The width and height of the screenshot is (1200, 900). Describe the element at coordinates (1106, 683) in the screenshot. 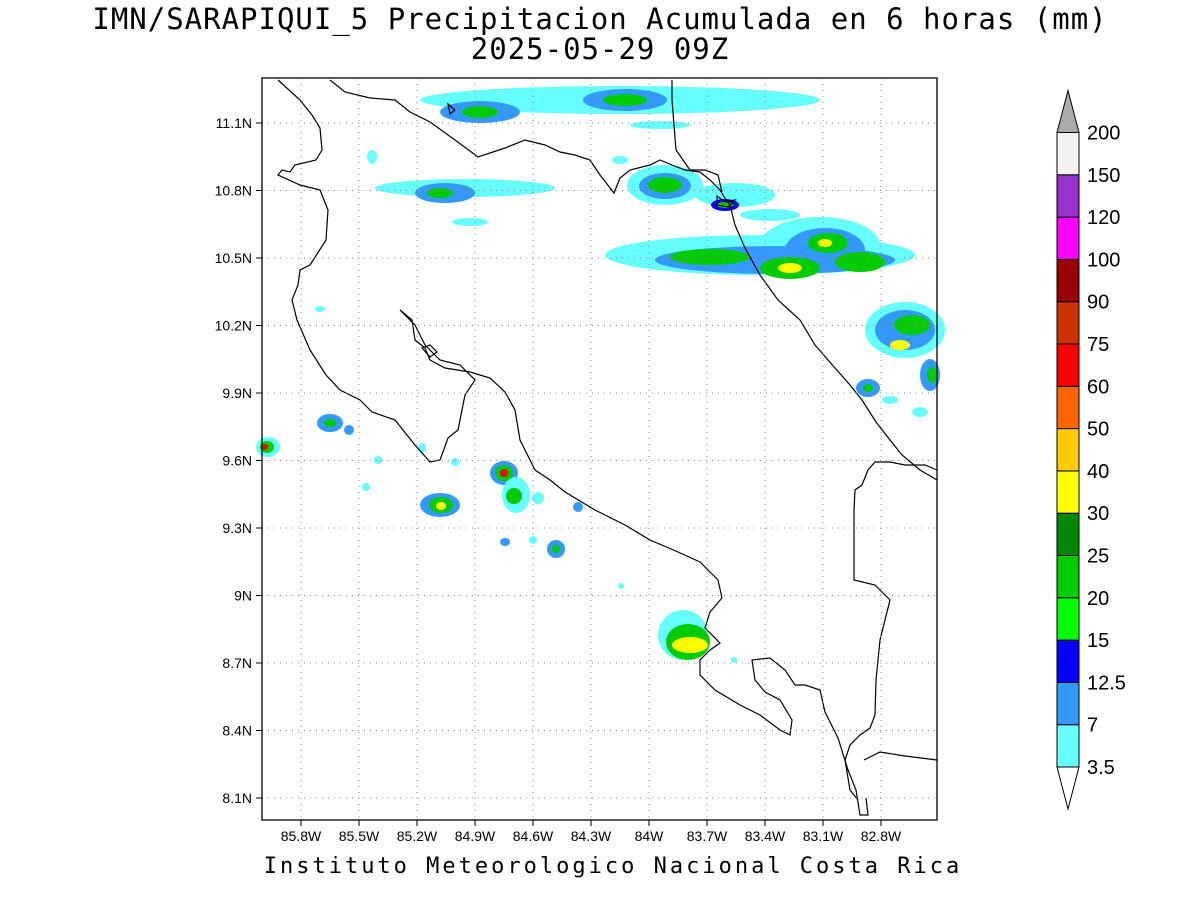

I see `colorbar-label: 12.5` at that location.